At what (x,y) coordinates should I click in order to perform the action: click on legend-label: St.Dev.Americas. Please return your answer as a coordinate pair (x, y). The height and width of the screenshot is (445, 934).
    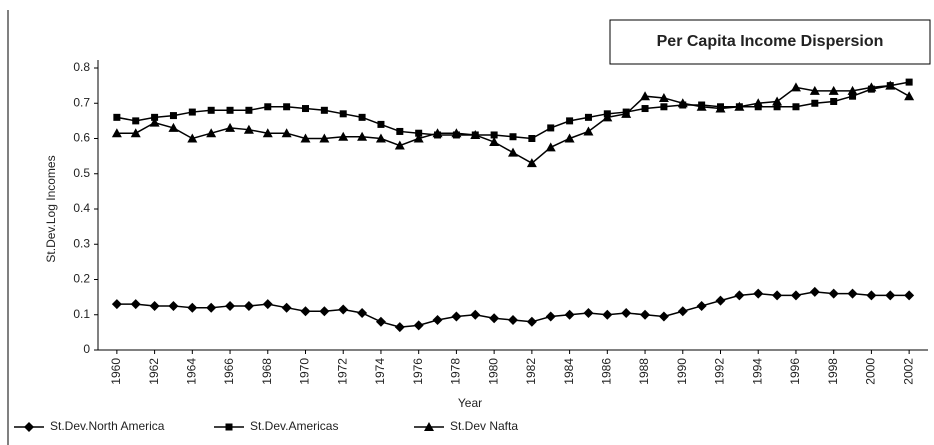
    Looking at the image, I should click on (294, 426).